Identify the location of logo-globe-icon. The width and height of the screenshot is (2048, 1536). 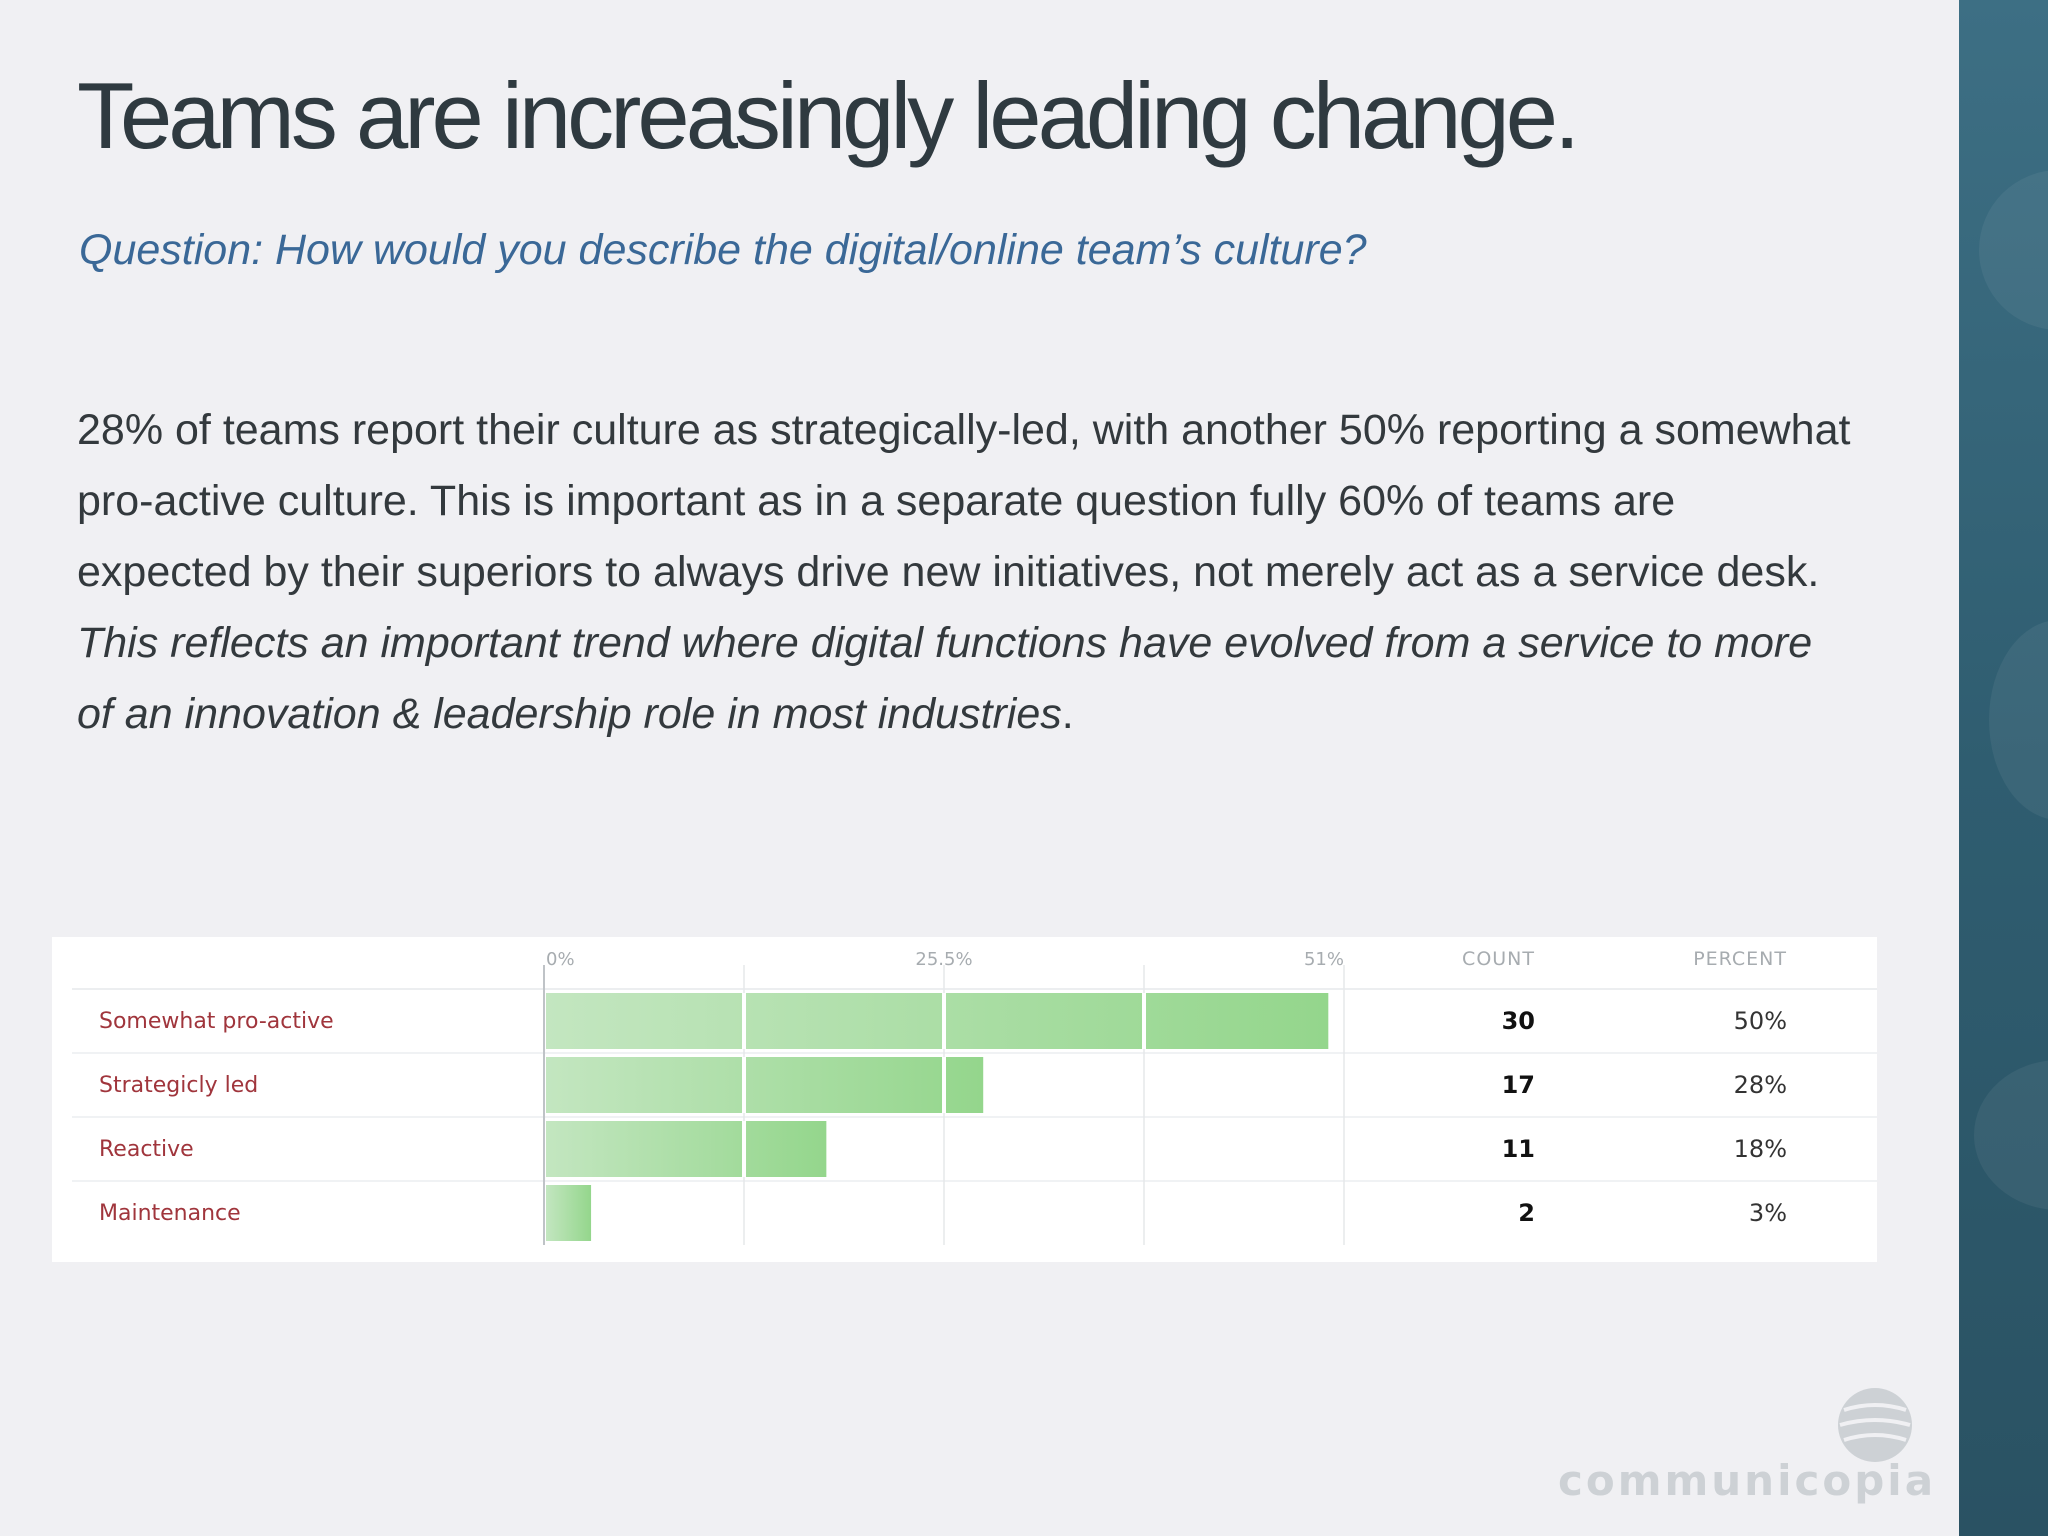
(1875, 1425).